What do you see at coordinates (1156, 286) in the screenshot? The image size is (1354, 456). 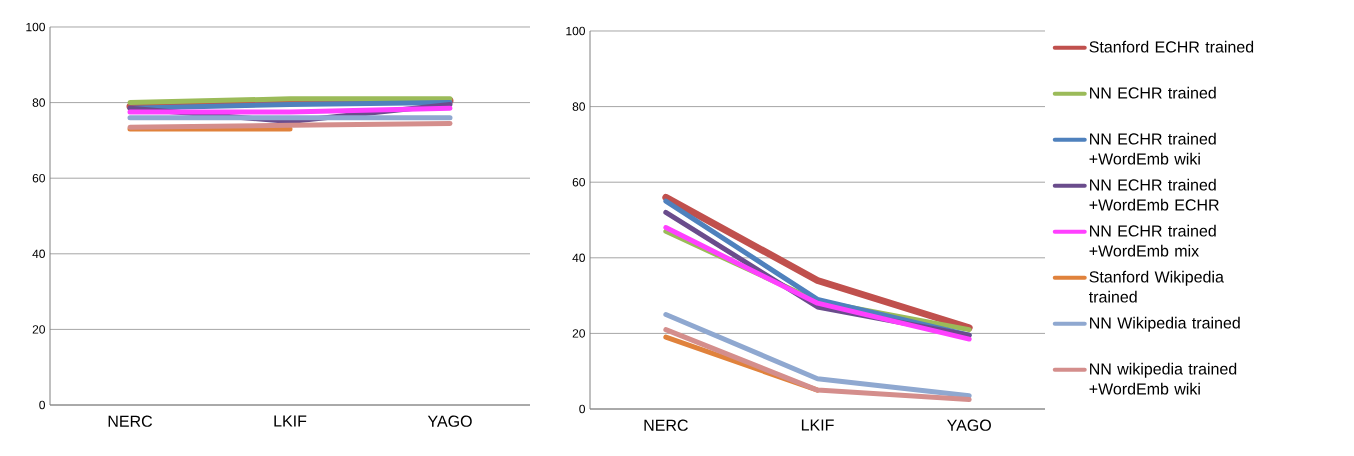 I see `legend-label: Stanford Wikipedia trained` at bounding box center [1156, 286].